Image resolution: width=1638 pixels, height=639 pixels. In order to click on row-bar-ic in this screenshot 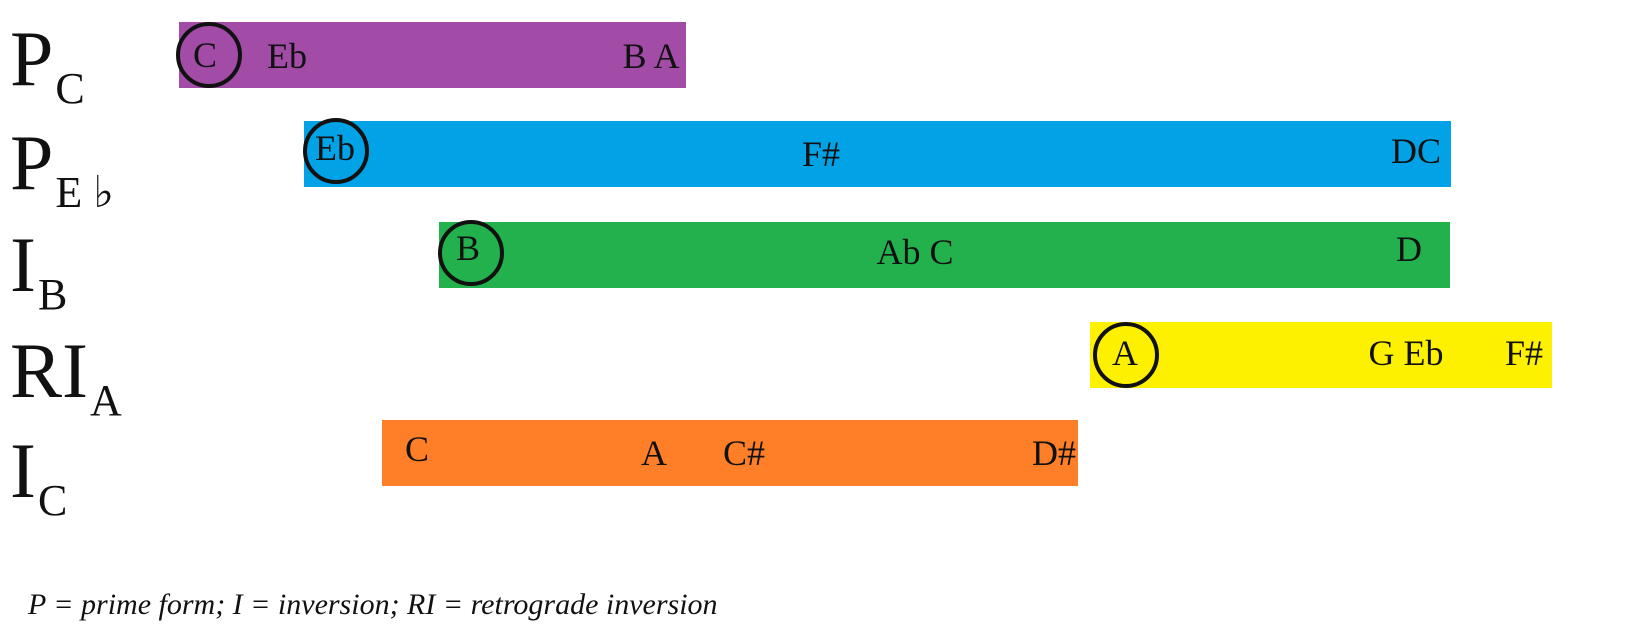, I will do `click(730, 453)`.